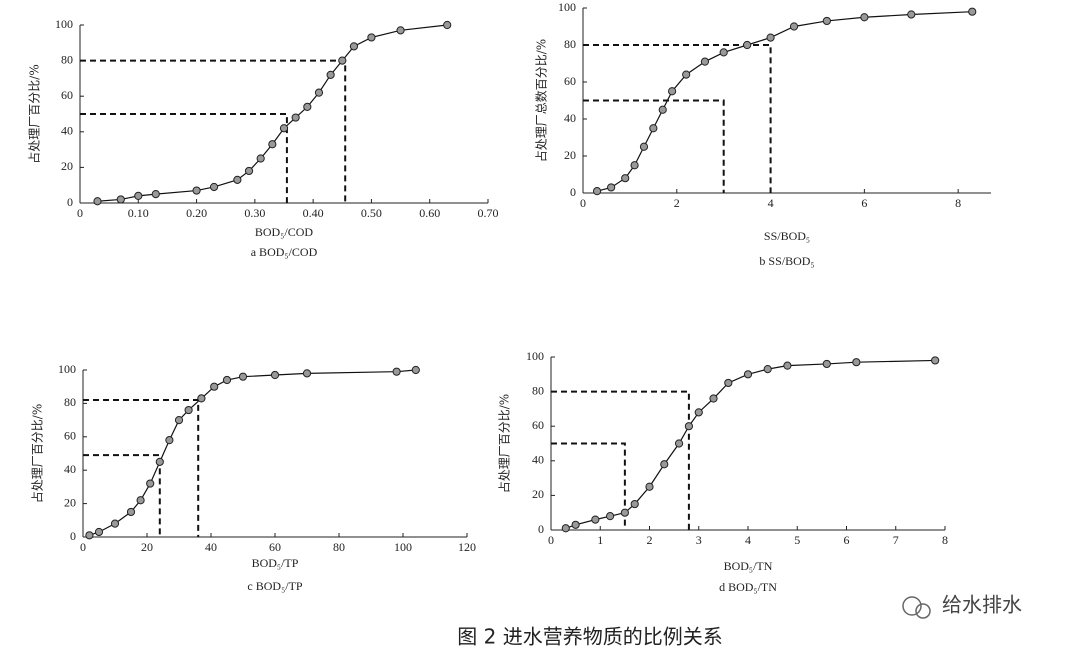  I want to click on x-tick-label: 0.70, so click(488, 213).